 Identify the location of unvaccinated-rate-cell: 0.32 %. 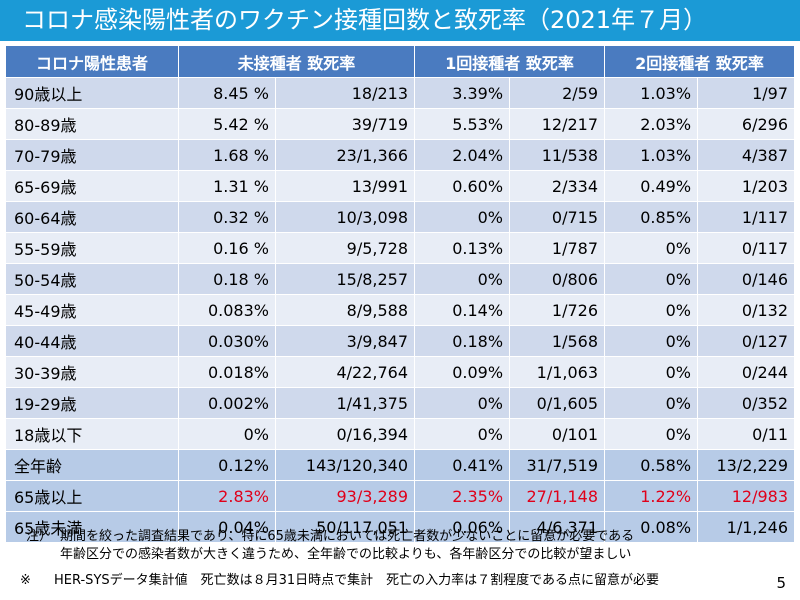
(227, 217).